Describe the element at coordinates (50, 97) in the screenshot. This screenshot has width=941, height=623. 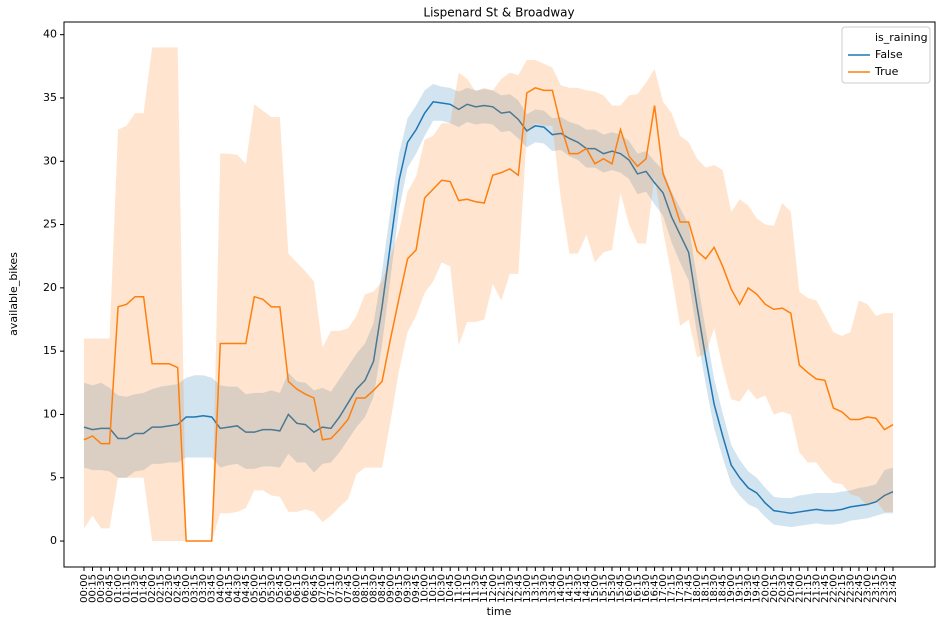
I see `y-tick-label: 35` at that location.